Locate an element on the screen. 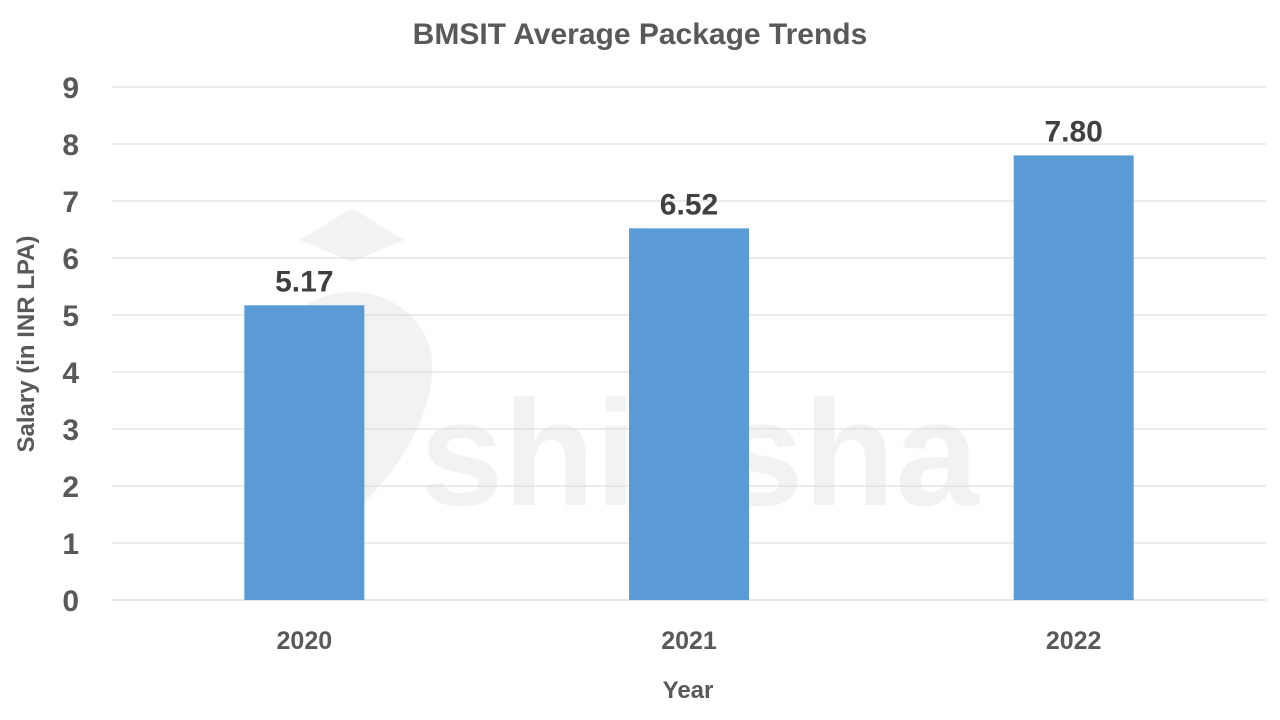 This screenshot has height=720, width=1280. x-axis-ticks: 2020 2021 2022 is located at coordinates (689, 641).